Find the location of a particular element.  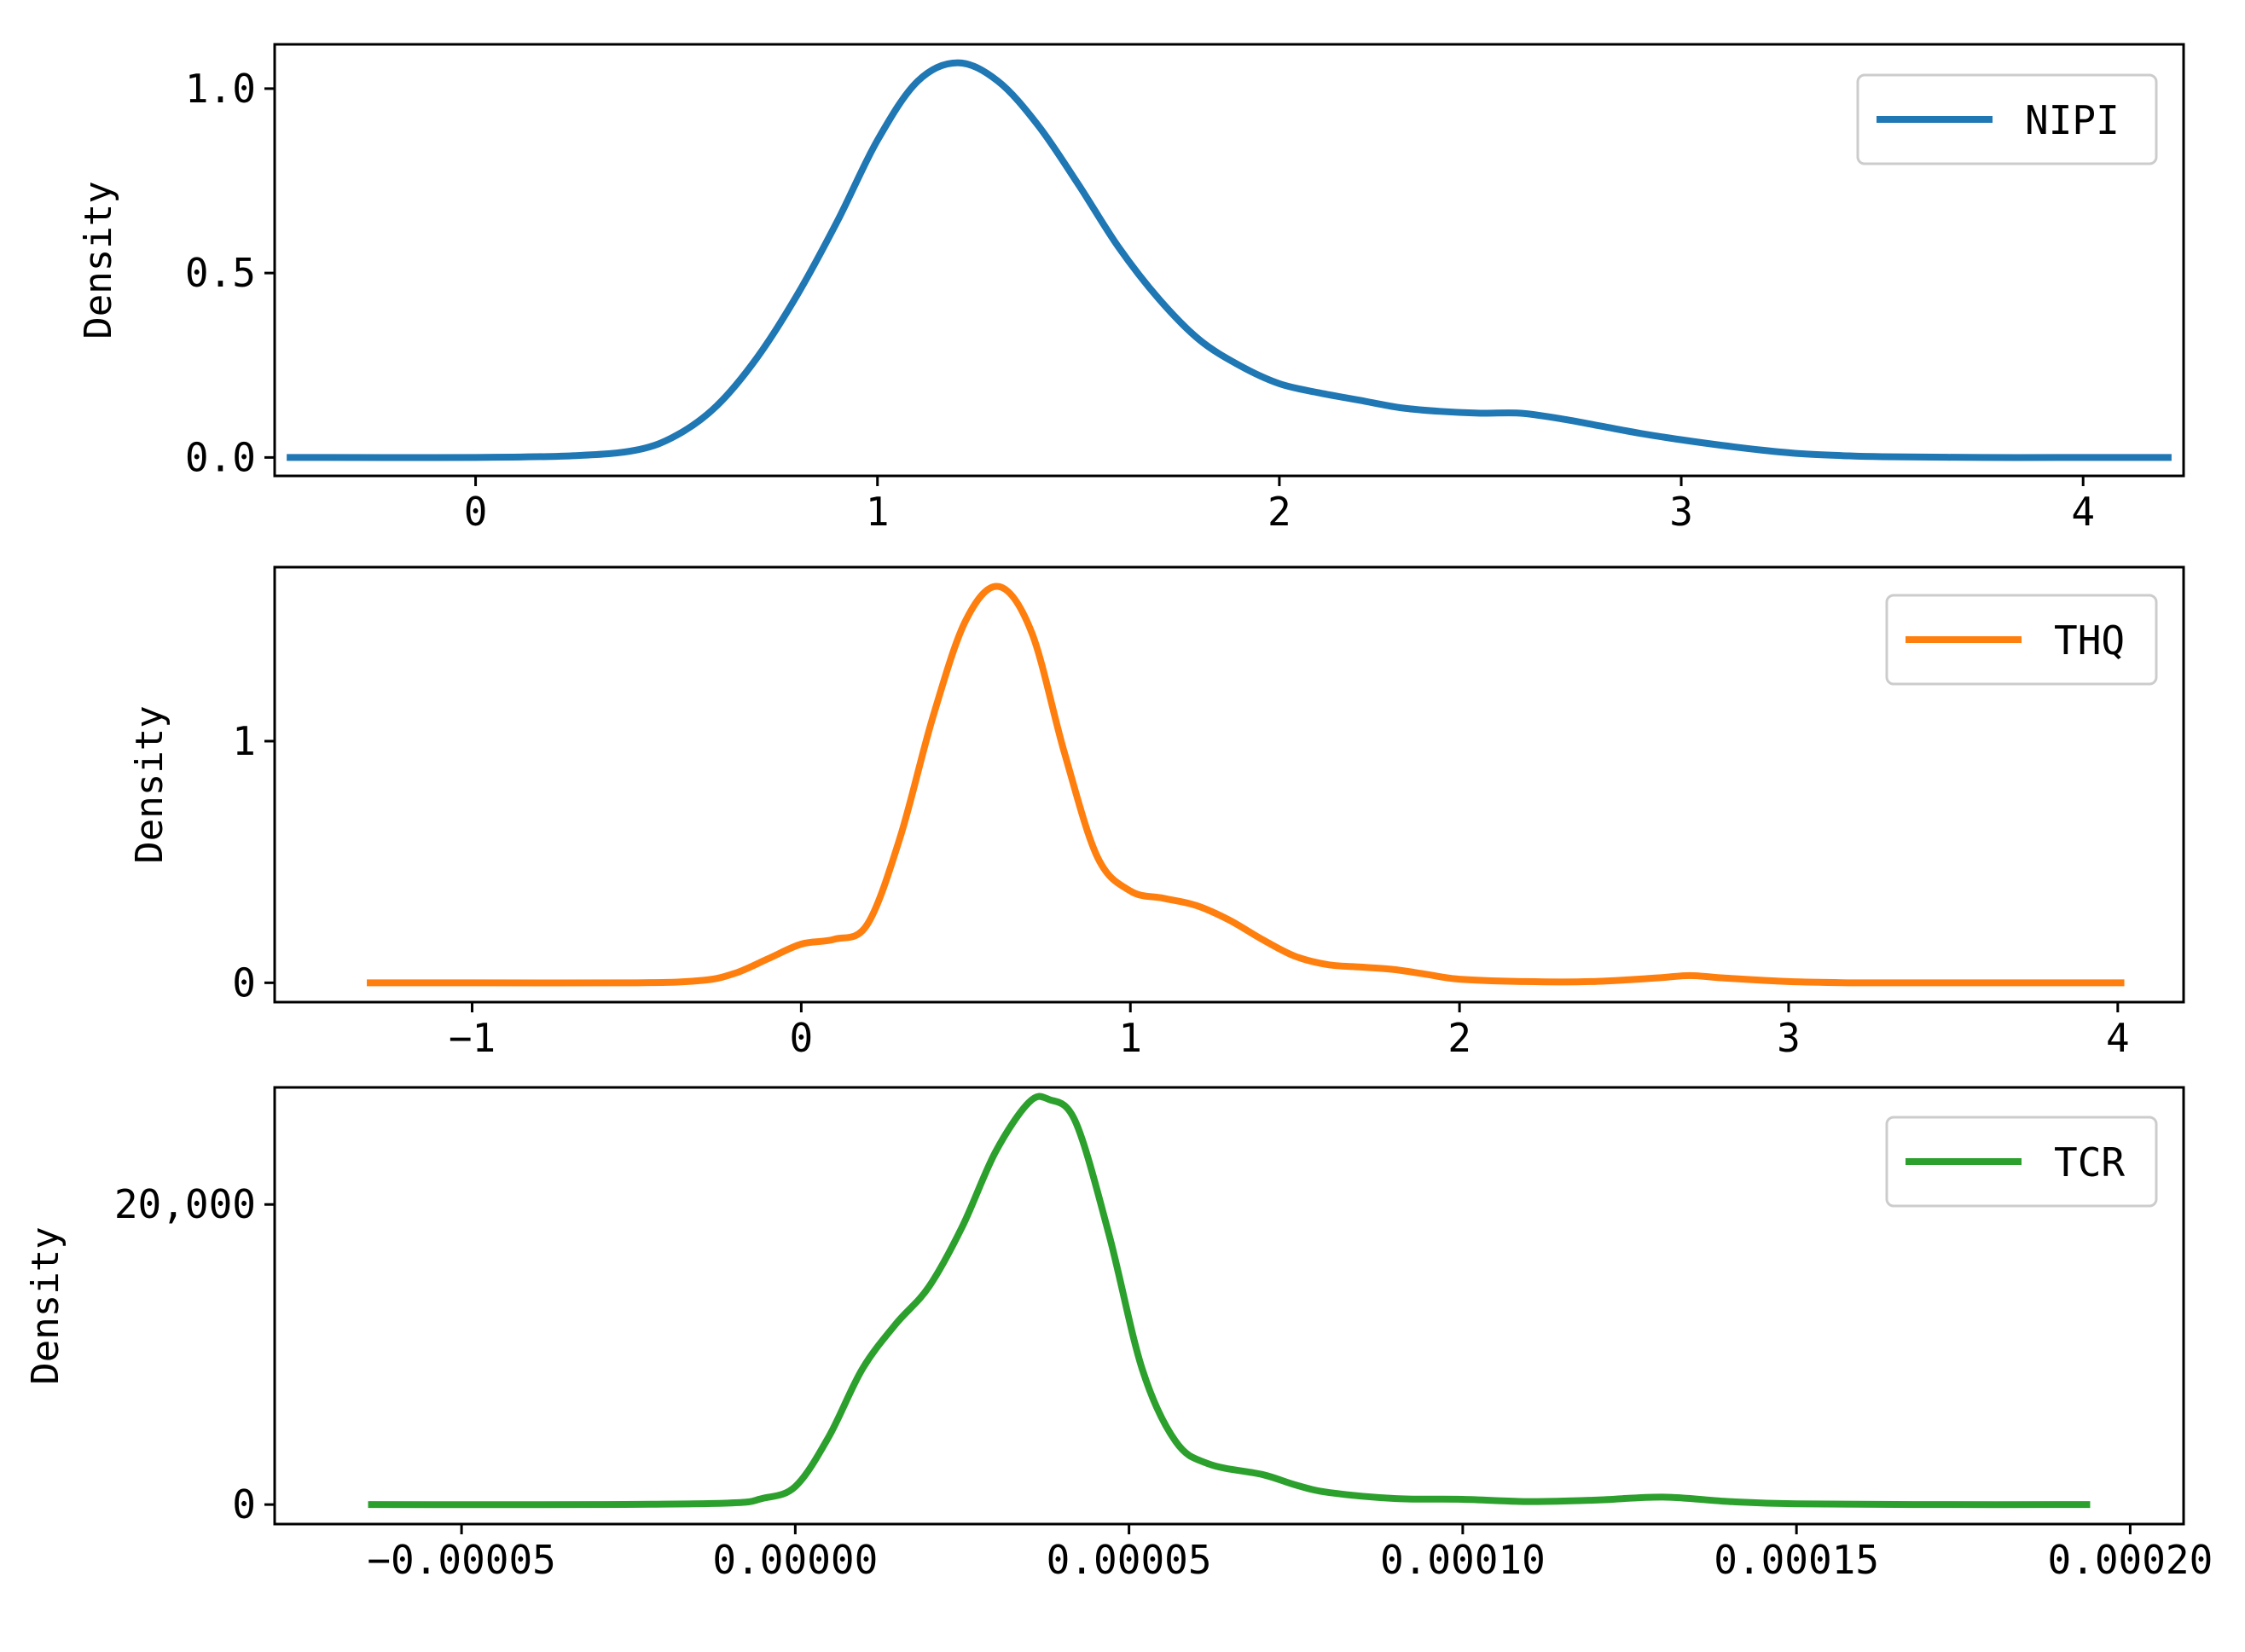

legend-label-thq: THQ is located at coordinates (2089, 640).